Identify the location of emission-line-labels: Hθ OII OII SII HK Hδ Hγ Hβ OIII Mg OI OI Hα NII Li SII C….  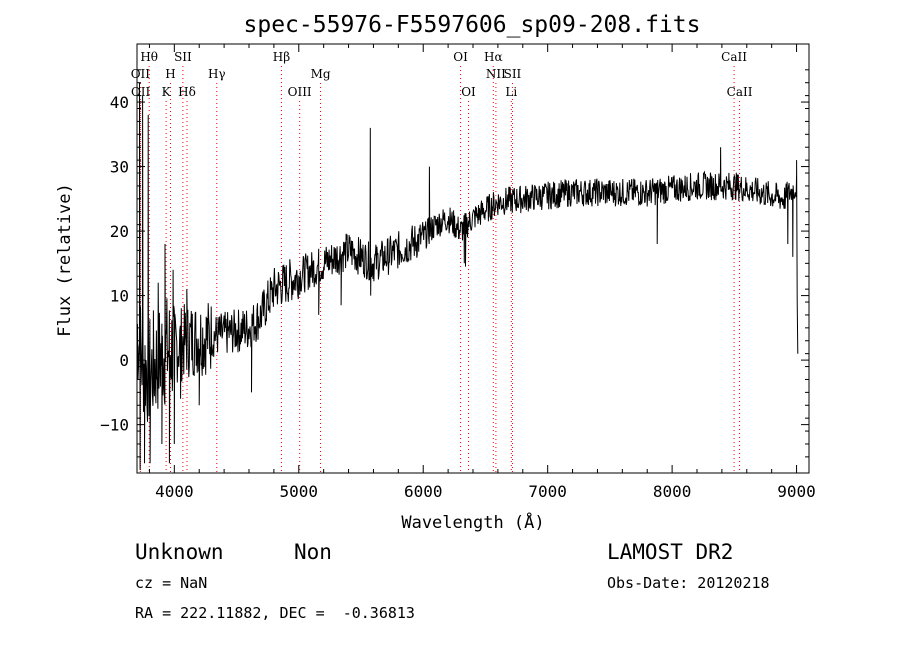
(442, 74).